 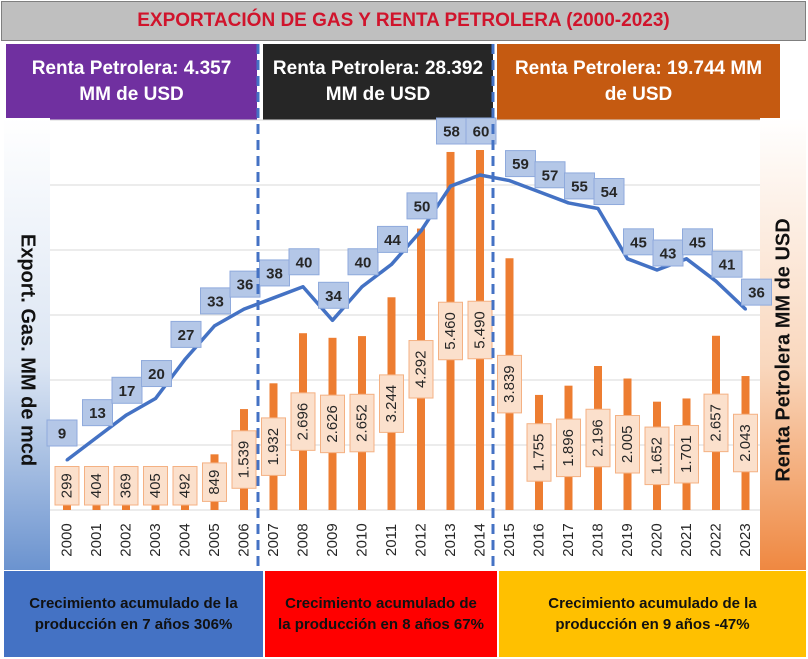 I want to click on bar-label-2002: 369, so click(x=126, y=486).